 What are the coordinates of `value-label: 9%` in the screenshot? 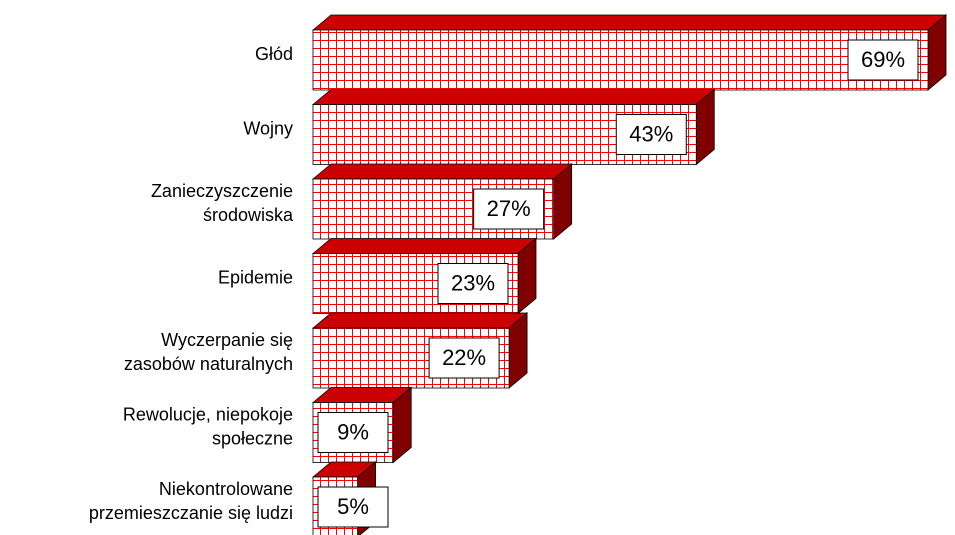 It's located at (353, 431).